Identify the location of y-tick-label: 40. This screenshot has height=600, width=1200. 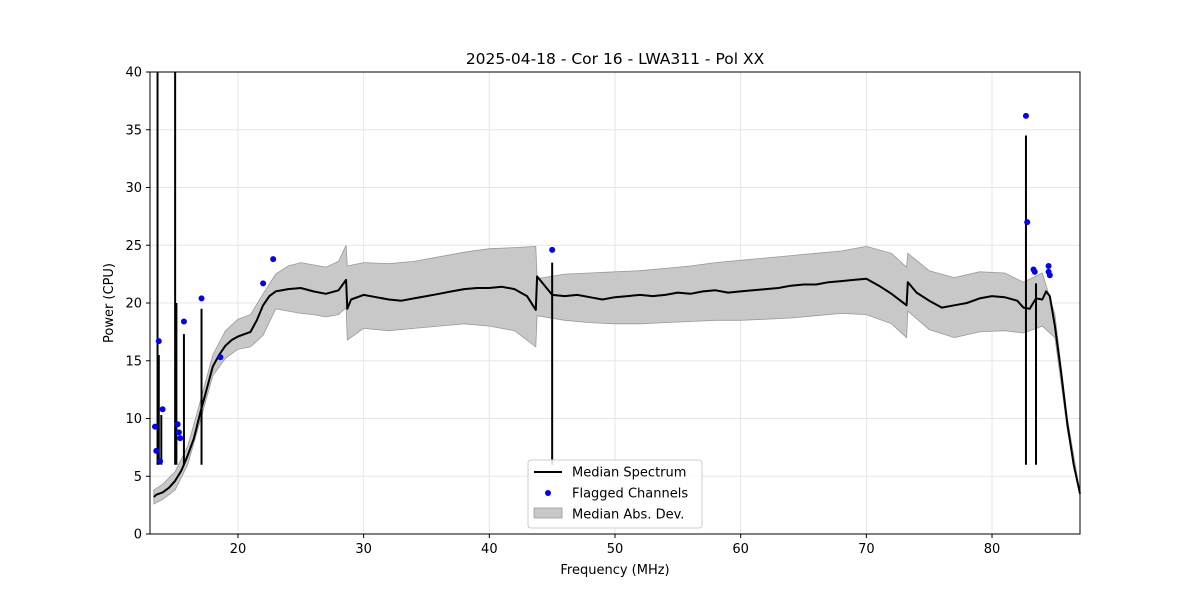
(133, 73).